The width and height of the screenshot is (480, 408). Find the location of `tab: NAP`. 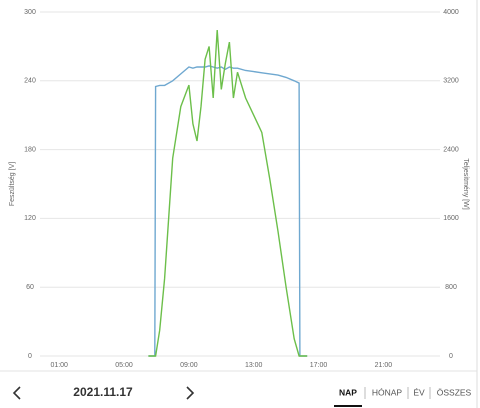

tab: NAP is located at coordinates (348, 392).